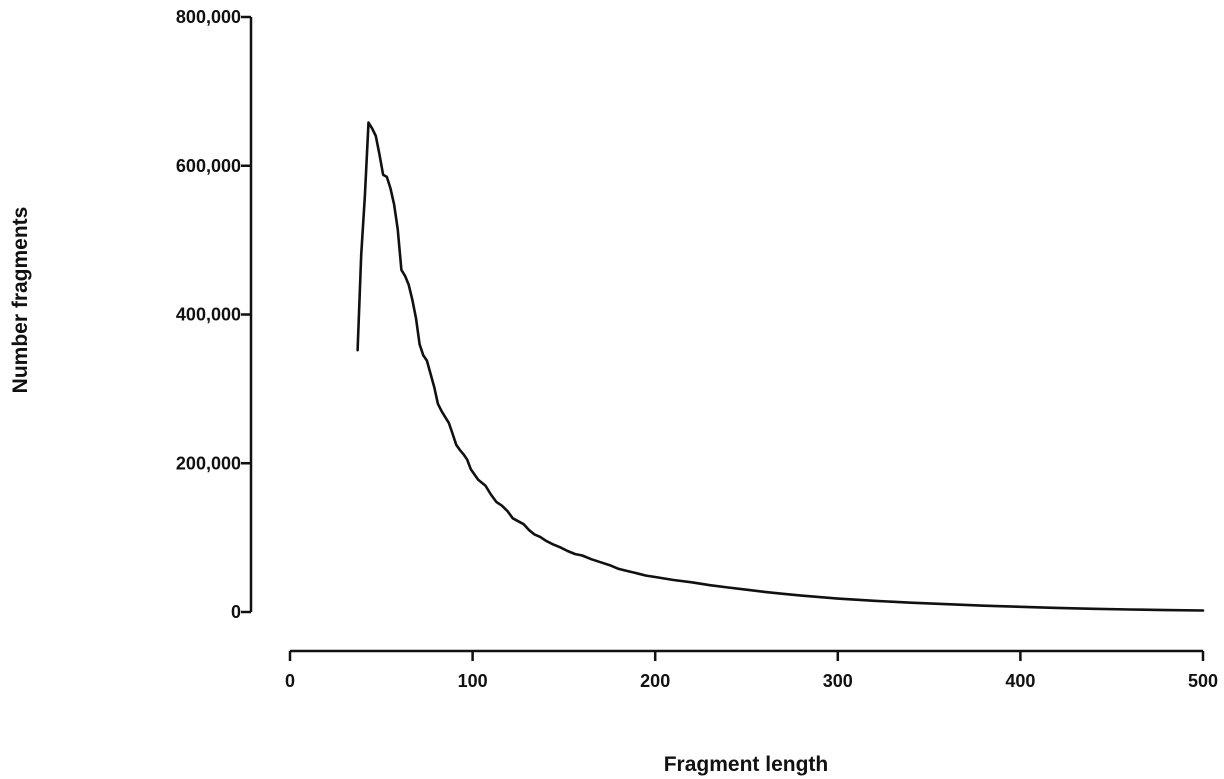  What do you see at coordinates (208, 315) in the screenshot?
I see `y-tick-label: 400,000` at bounding box center [208, 315].